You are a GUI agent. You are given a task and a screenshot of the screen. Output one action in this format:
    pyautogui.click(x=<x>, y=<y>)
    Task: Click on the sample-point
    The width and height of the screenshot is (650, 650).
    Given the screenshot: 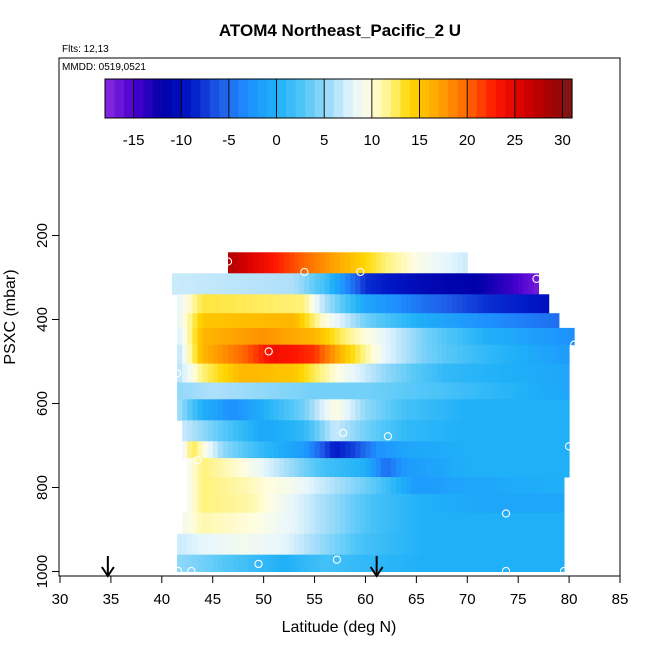 What is the action you would take?
    pyautogui.click(x=569, y=446)
    